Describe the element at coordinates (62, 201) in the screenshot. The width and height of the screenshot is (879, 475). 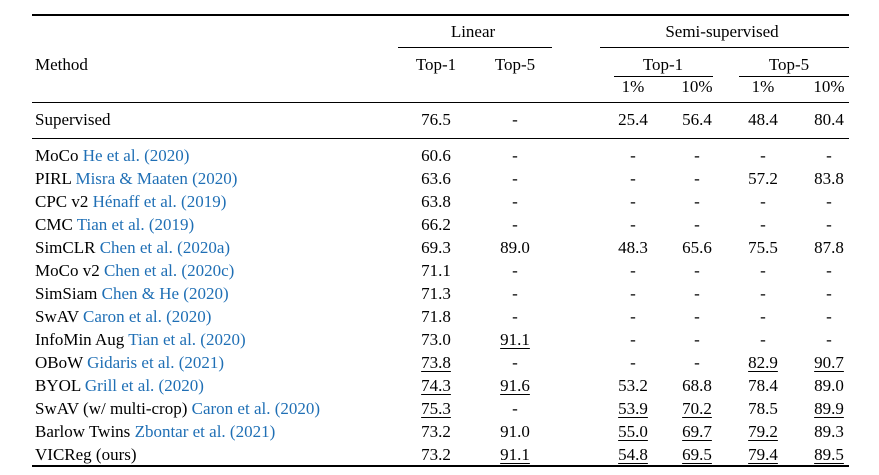
I see `method-name: CPC v2` at that location.